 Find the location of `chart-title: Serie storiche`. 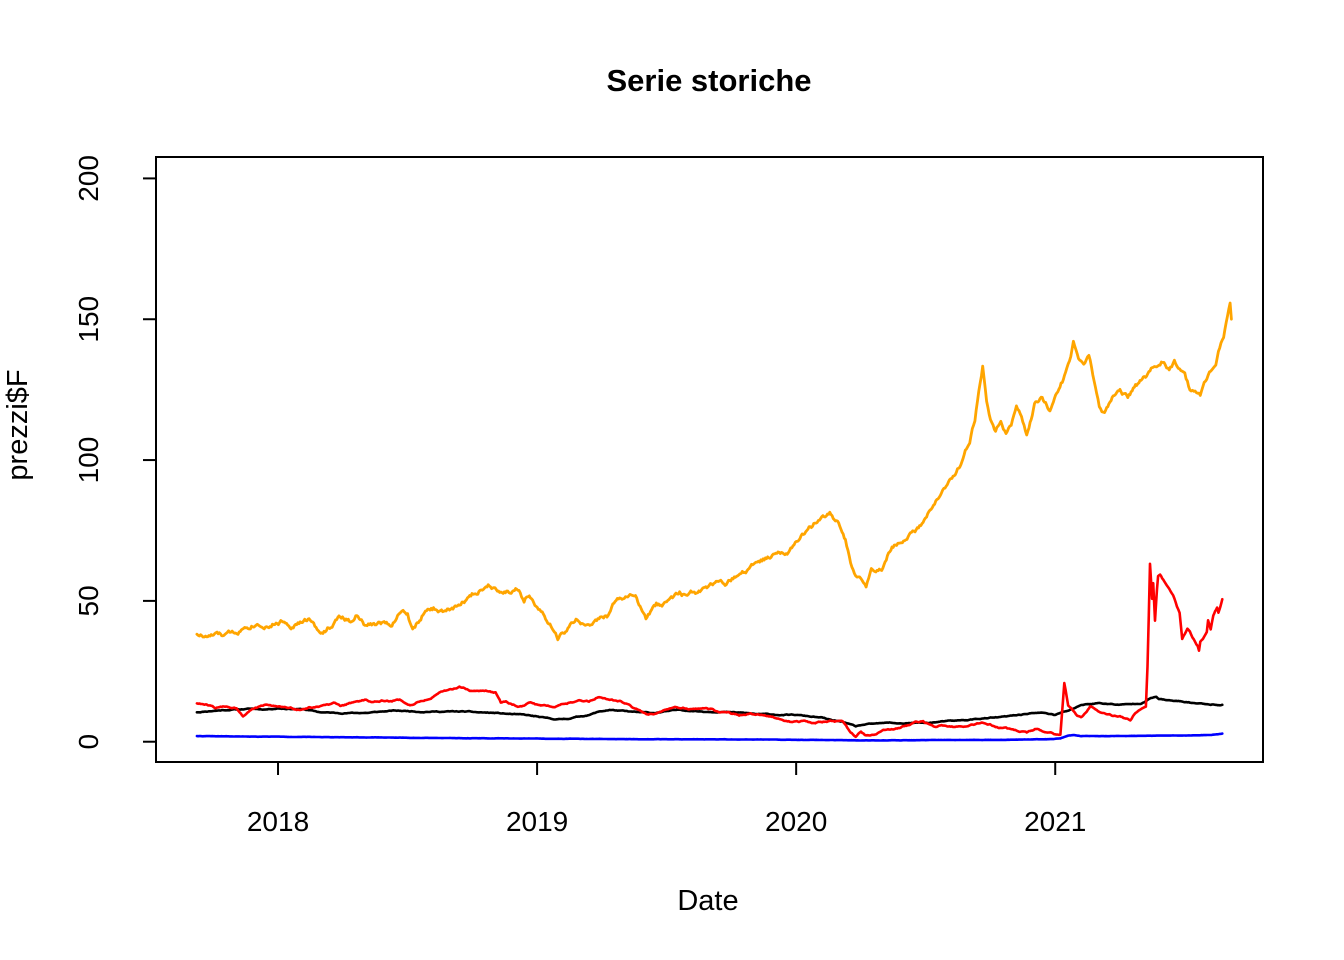

chart-title: Serie storiche is located at coordinates (708, 80).